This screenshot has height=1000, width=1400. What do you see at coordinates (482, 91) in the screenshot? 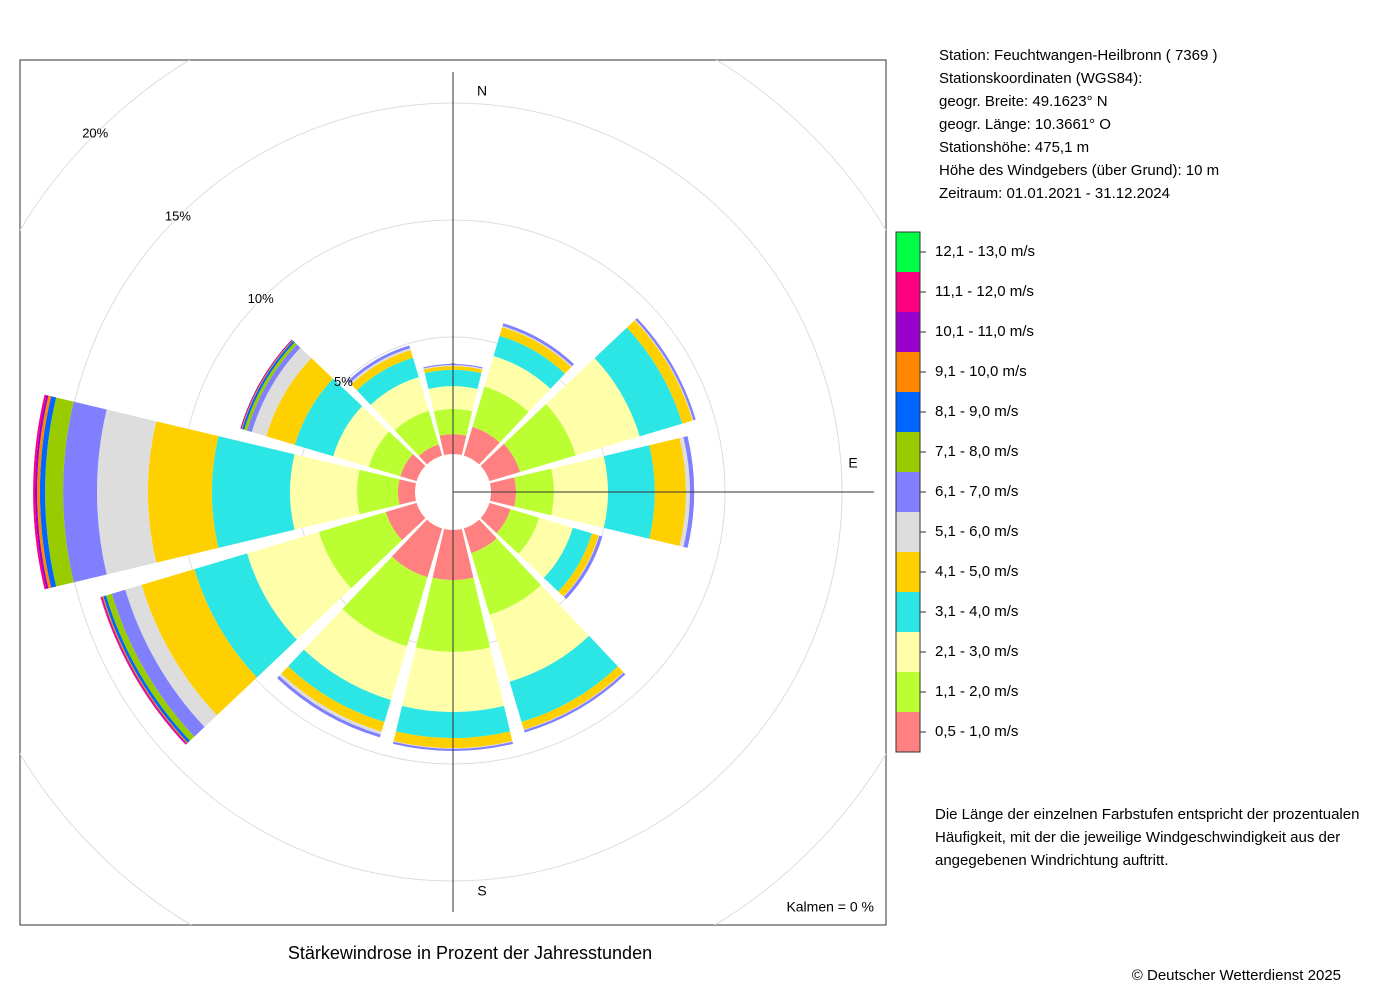
I see `direction-label: N` at bounding box center [482, 91].